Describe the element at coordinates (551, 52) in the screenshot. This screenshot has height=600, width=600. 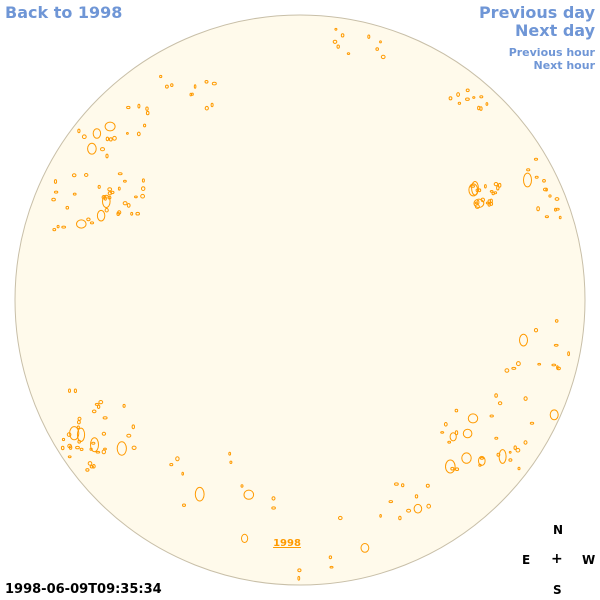
I see `previous-hour-link: Previous hour` at that location.